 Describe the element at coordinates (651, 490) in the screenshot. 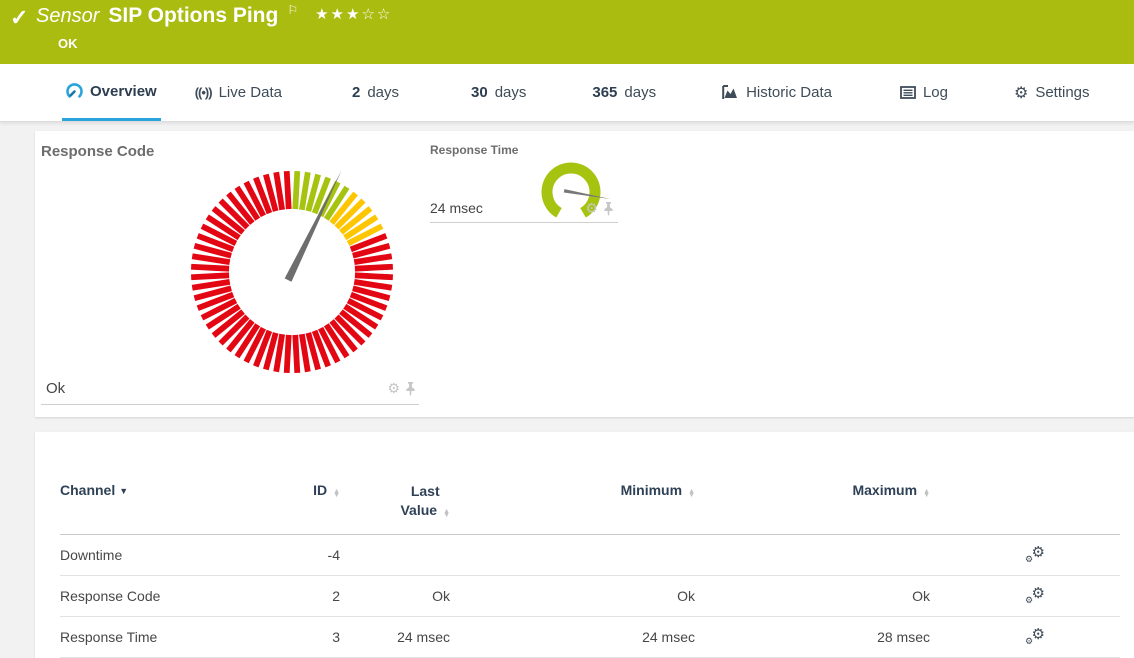

I see `col-label: Minimum` at that location.